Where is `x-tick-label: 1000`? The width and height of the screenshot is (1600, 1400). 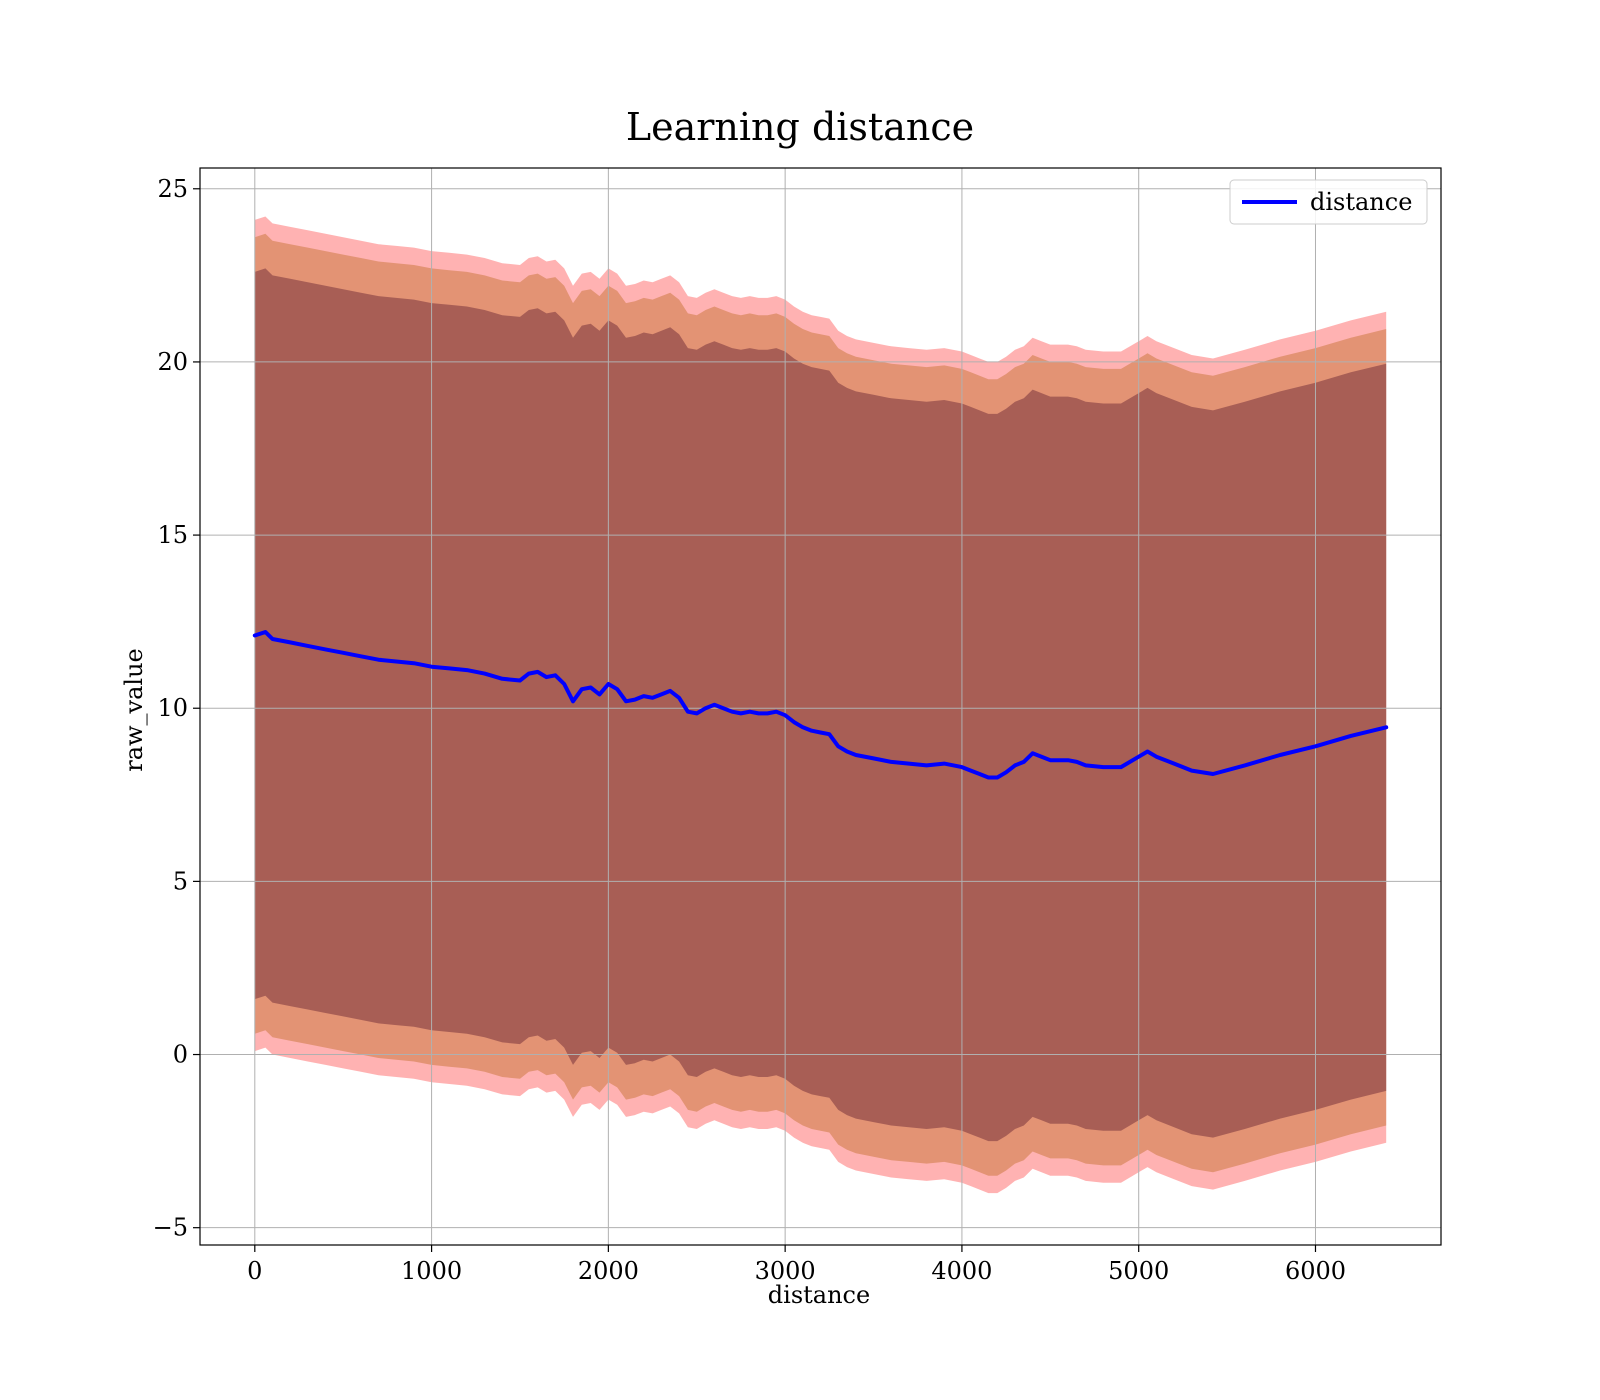 x-tick-label: 1000 is located at coordinates (431, 1271).